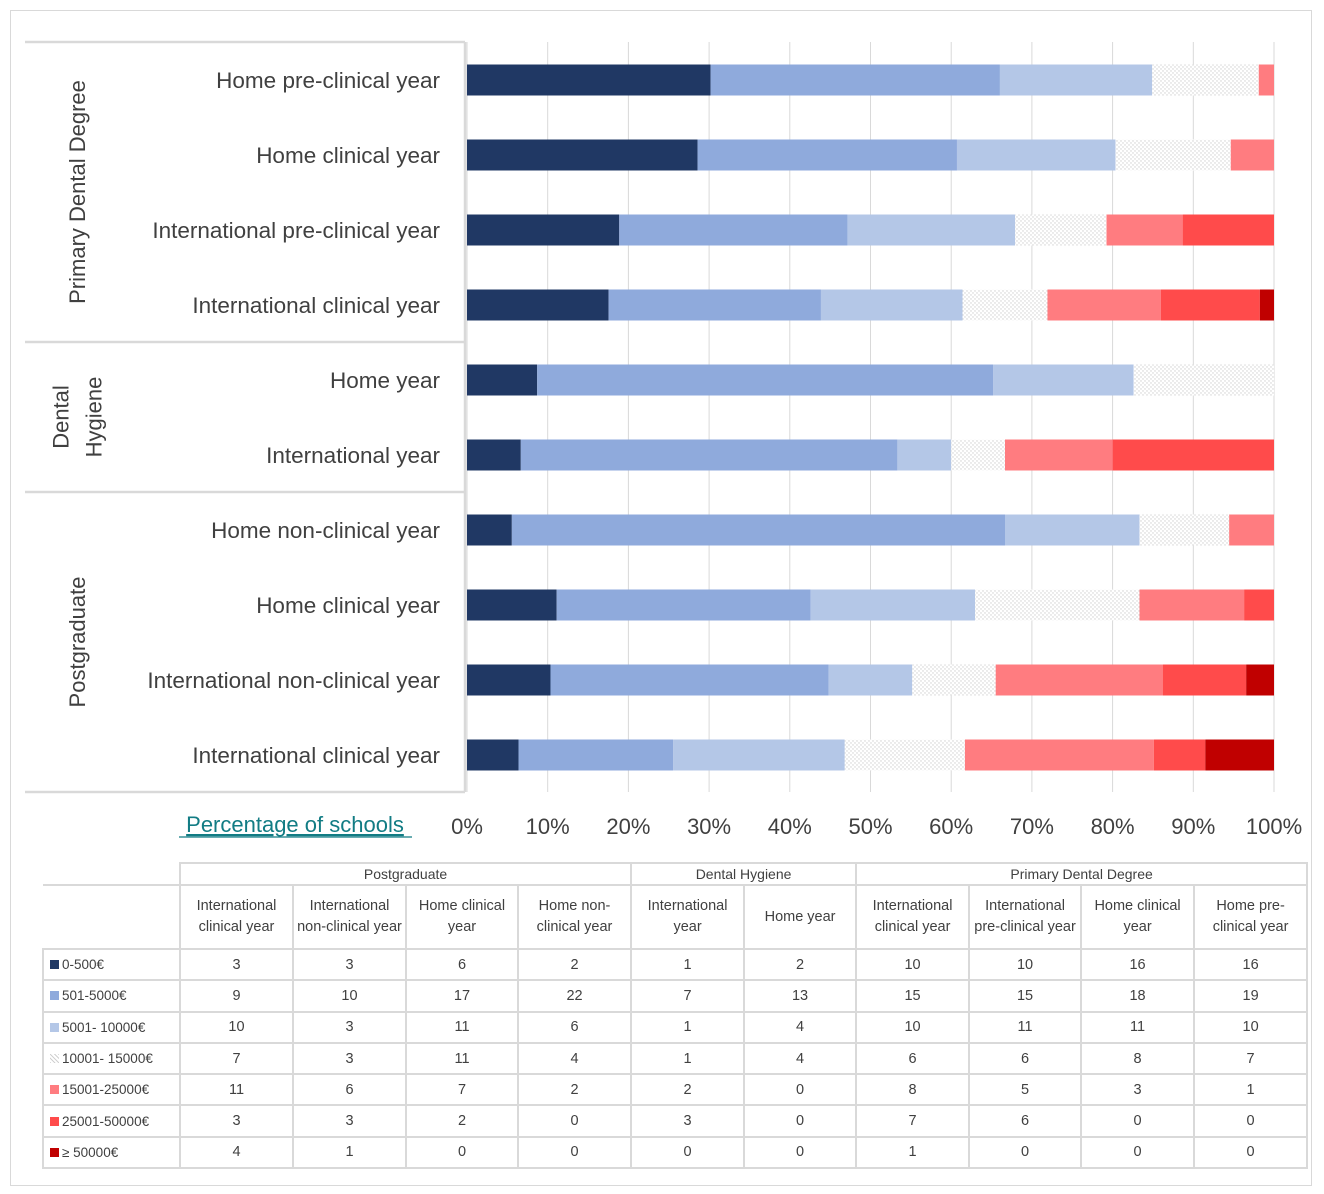 The image size is (1324, 1194). I want to click on table-cell: 2, so click(800, 964).